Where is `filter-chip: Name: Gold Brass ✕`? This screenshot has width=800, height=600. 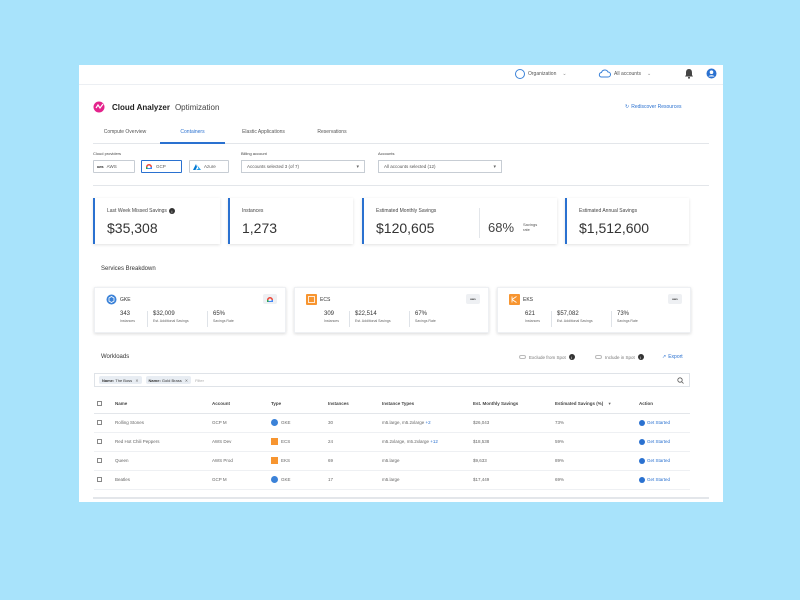
filter-chip: Name: Gold Brass ✕ is located at coordinates (168, 380).